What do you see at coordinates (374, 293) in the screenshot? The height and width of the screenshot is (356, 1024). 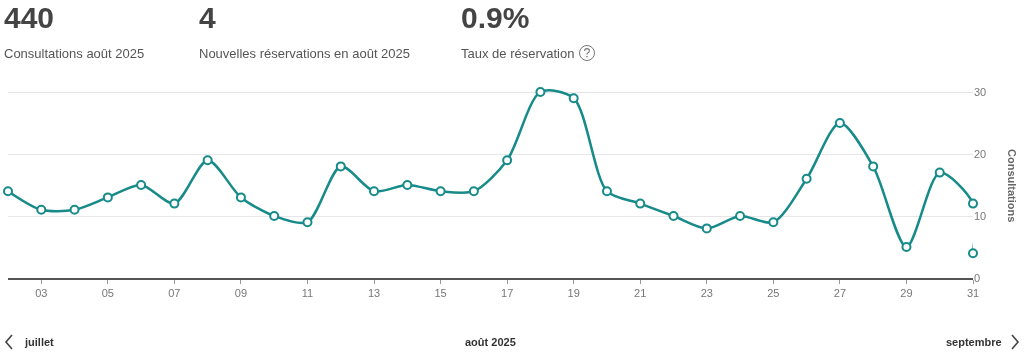 I see `x-tick-label: 13` at bounding box center [374, 293].